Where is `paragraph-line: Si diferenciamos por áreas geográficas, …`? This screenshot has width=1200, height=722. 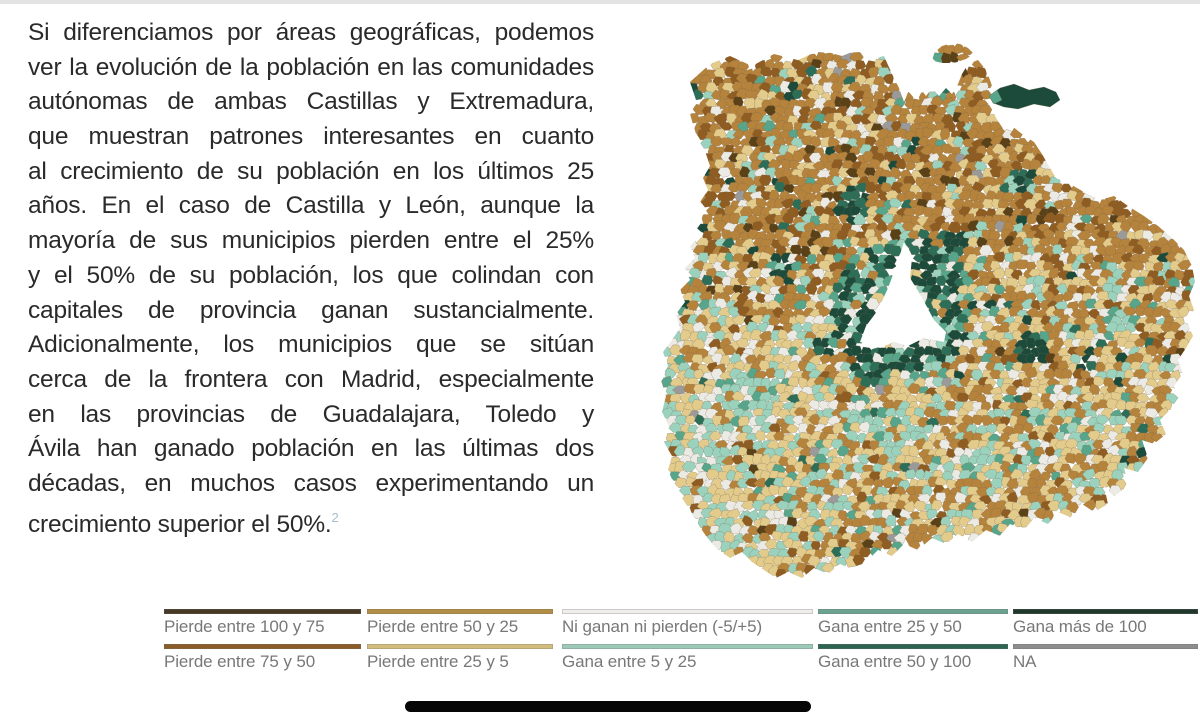 paragraph-line: Si diferenciamos por áreas geográficas, … is located at coordinates (311, 32).